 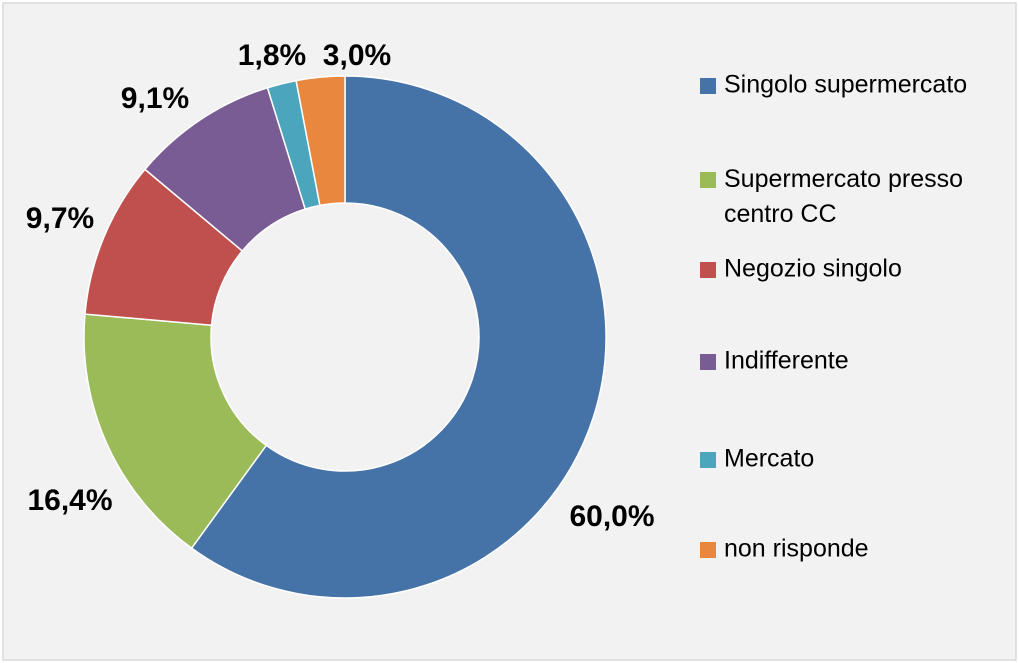 What do you see at coordinates (780, 214) in the screenshot?
I see `legend-line: centro CC` at bounding box center [780, 214].